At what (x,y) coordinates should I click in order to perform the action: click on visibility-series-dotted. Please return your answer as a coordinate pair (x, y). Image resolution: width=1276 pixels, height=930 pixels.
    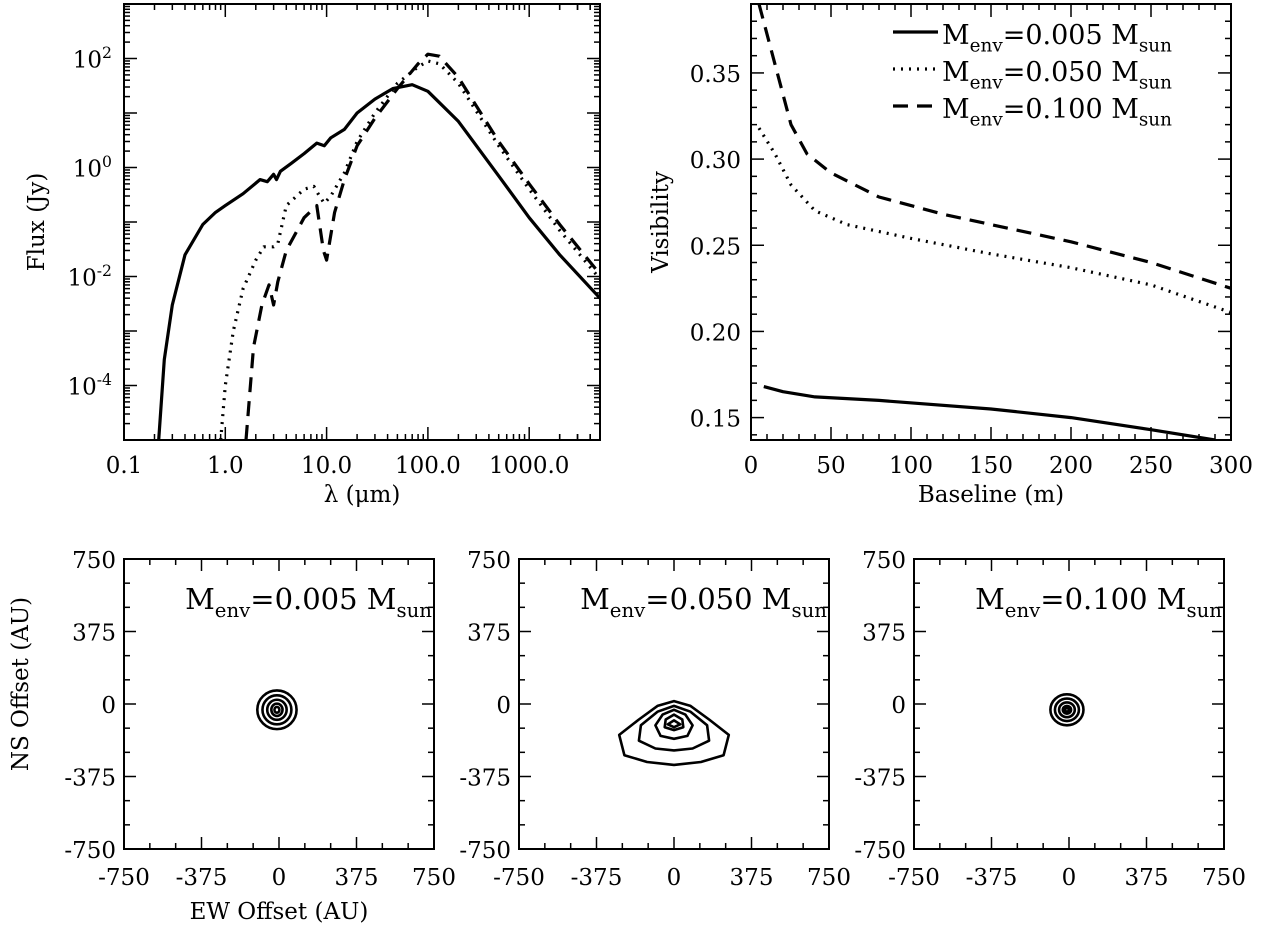
    Looking at the image, I should click on (994, 221).